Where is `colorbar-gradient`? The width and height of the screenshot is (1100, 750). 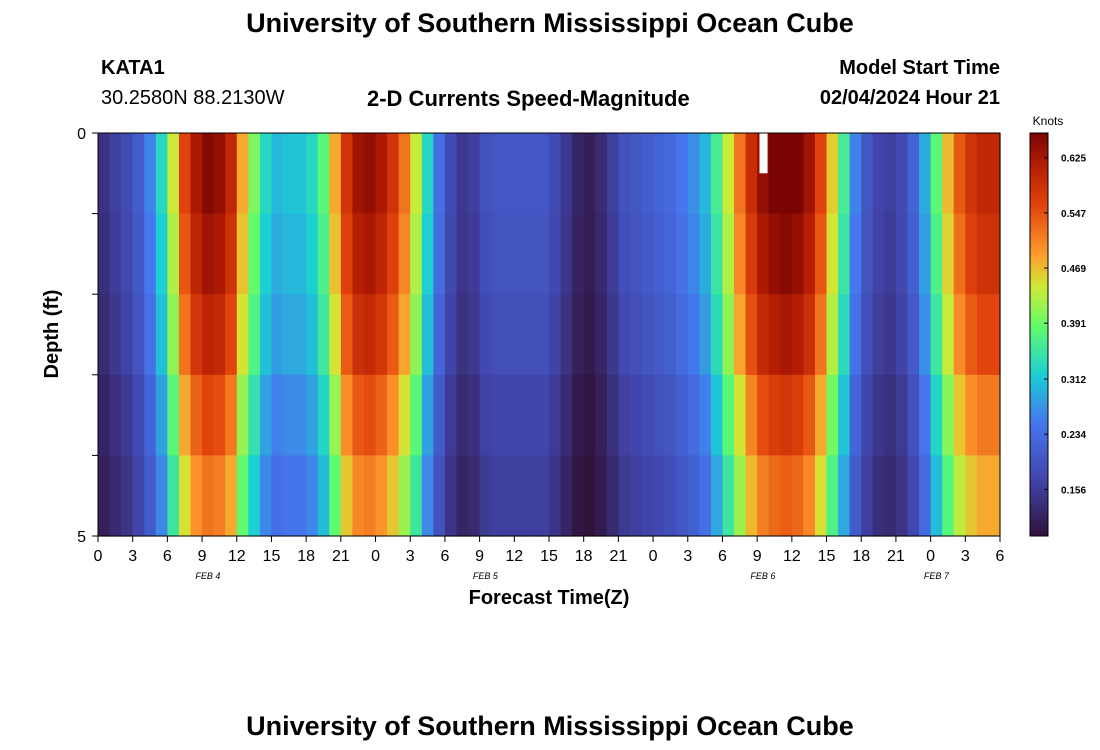 colorbar-gradient is located at coordinates (1039, 334).